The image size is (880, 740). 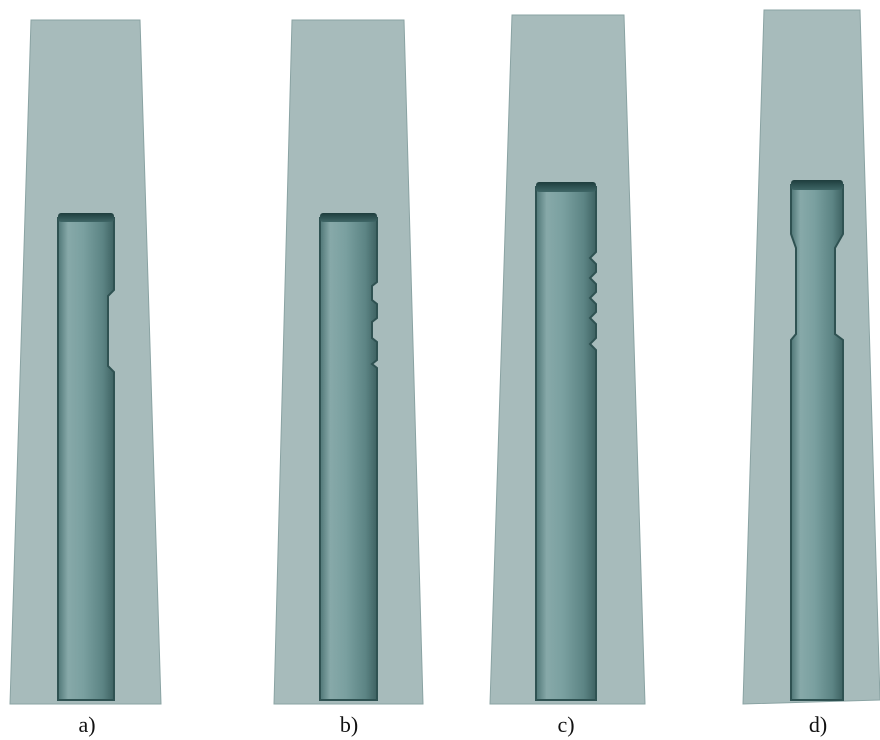 What do you see at coordinates (566, 724) in the screenshot?
I see `panel-label-c: c)` at bounding box center [566, 724].